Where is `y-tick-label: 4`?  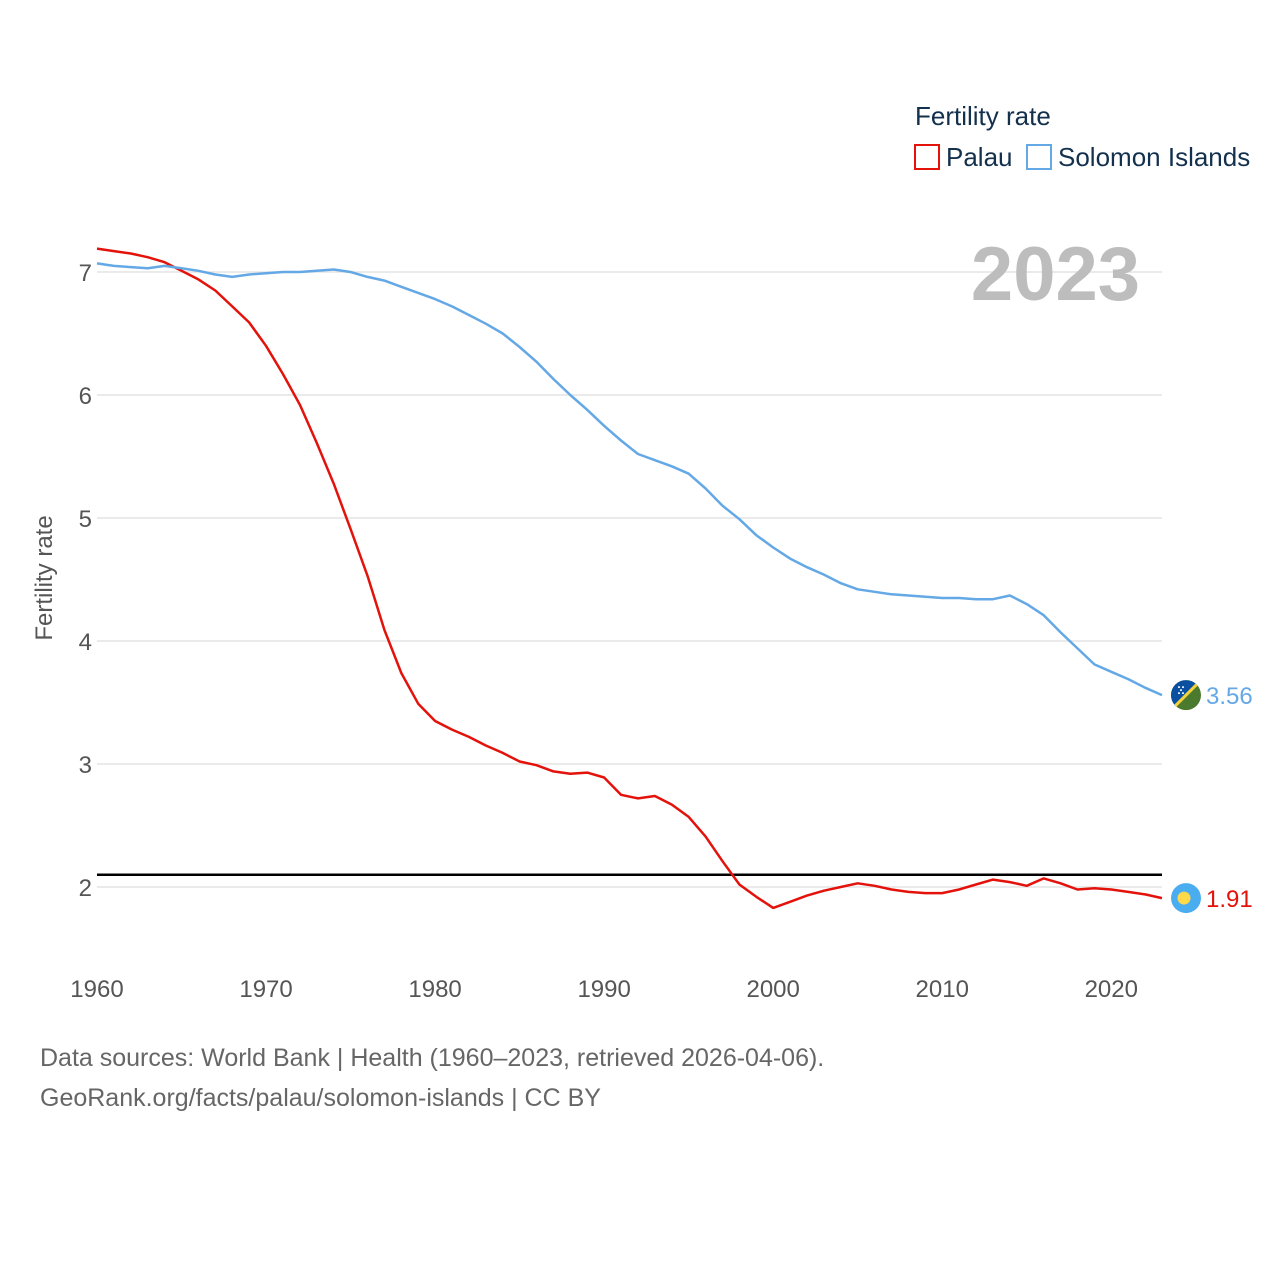 y-tick-label: 4 is located at coordinates (85, 642).